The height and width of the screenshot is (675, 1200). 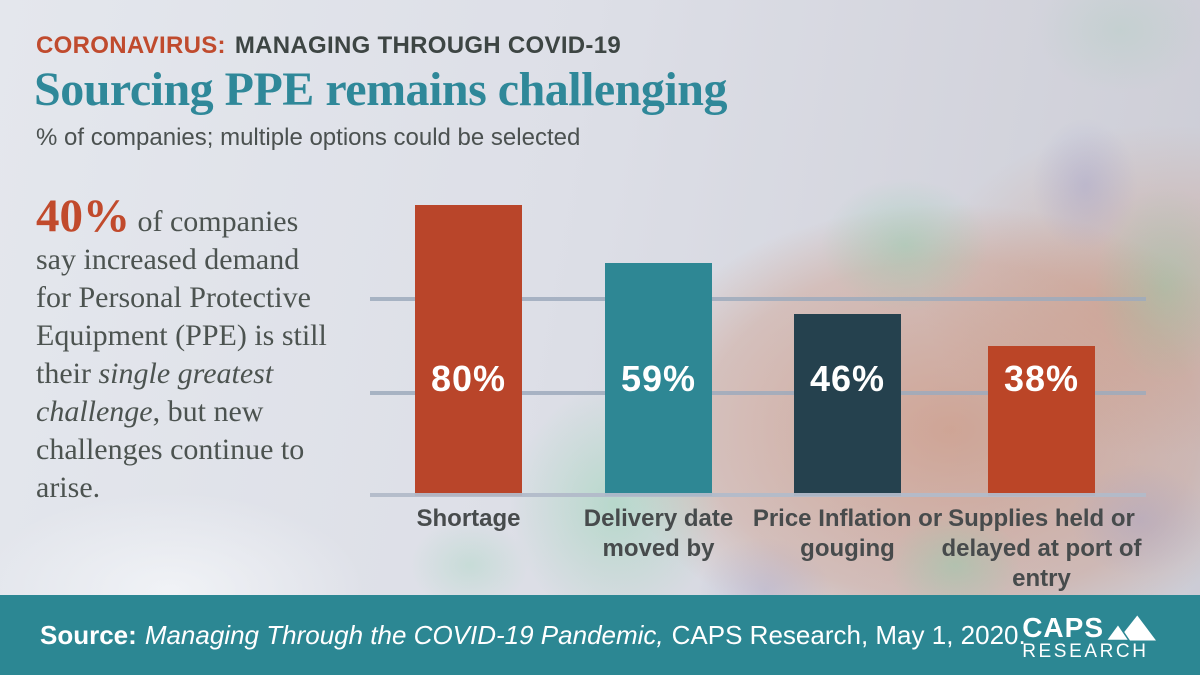 I want to click on bar-value-price-inflation-or-gouging: 46%, so click(x=847, y=378).